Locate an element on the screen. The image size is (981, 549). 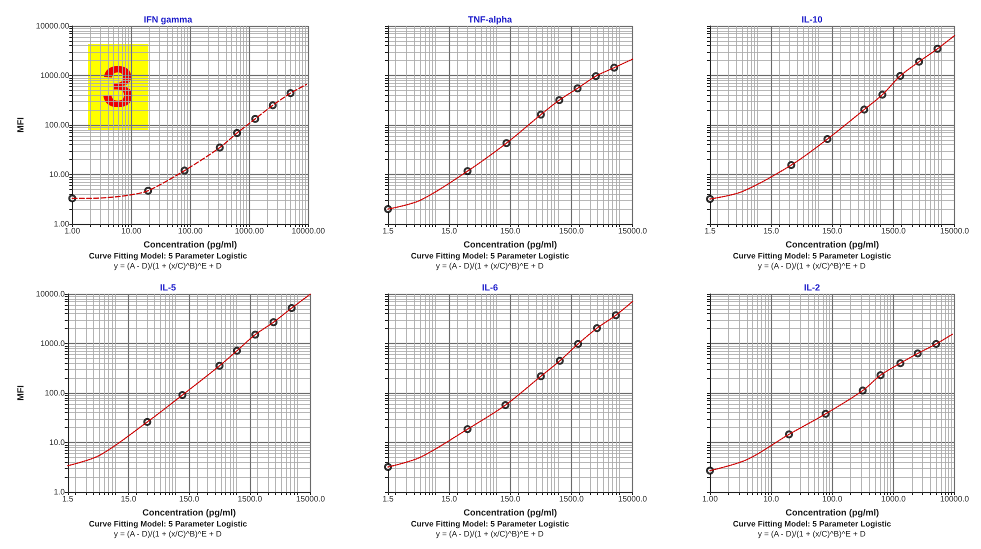
y-tick-label: 10000.0 is located at coordinates (51, 294).